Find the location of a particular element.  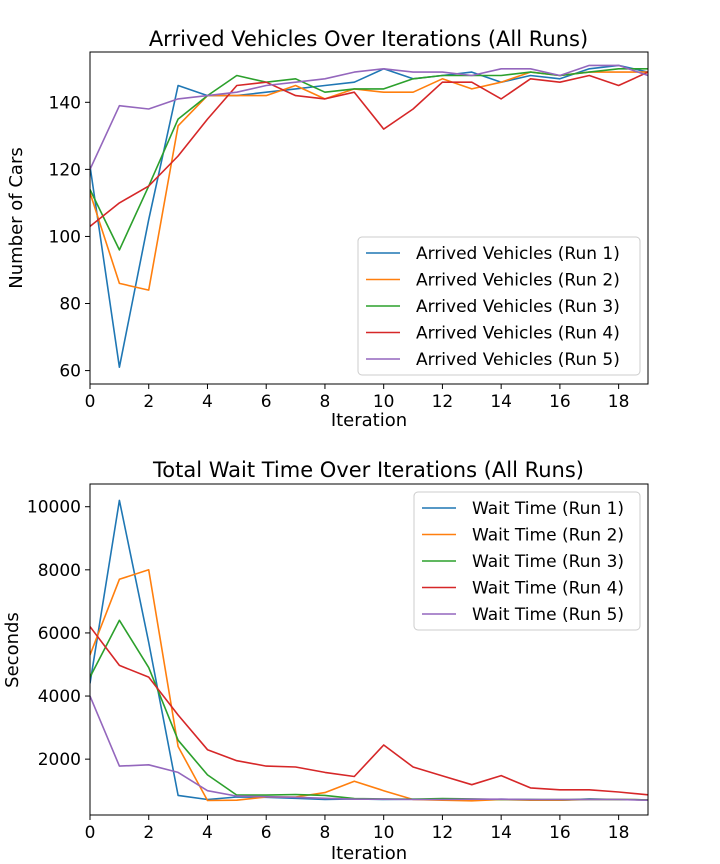

chart-2-y-tick-label: 6000 is located at coordinates (59, 634).